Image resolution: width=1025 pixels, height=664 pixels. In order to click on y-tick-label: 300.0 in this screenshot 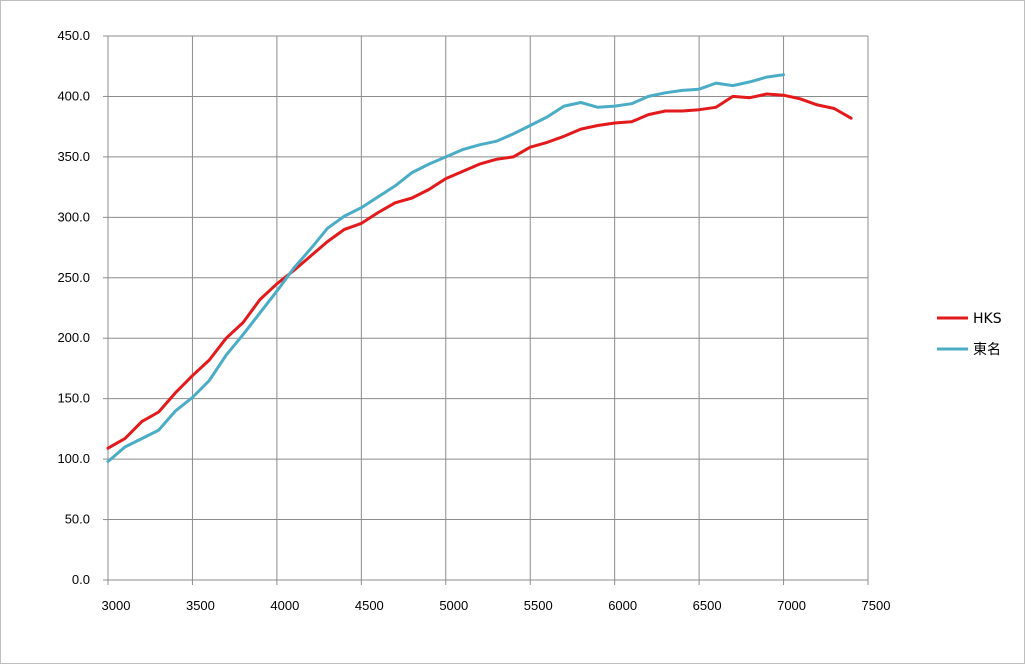, I will do `click(73, 216)`.